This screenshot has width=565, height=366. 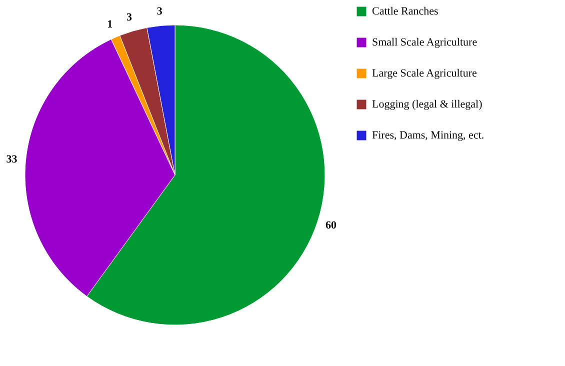 I want to click on legend-label: Cattle Ranches, so click(x=405, y=12).